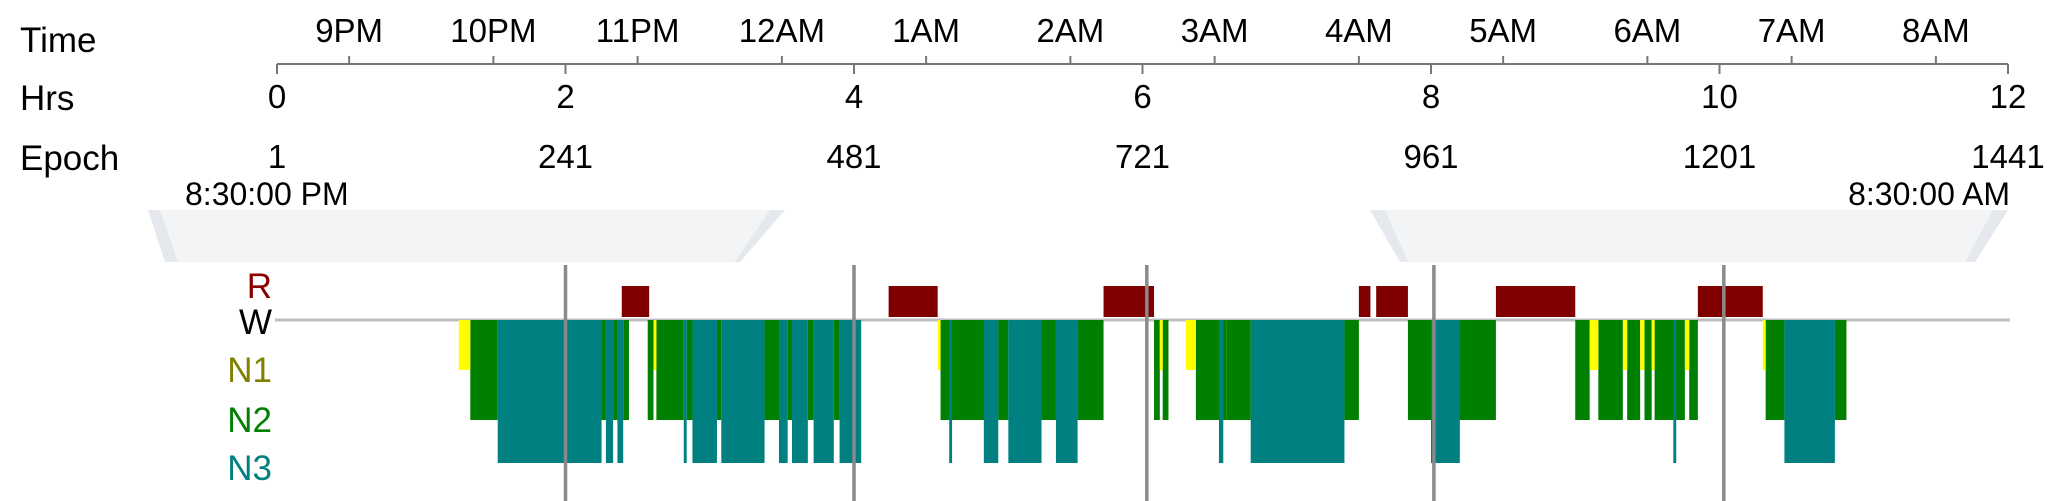 This screenshot has height=501, width=2048. I want to click on shade-band-right, so click(1689, 236).